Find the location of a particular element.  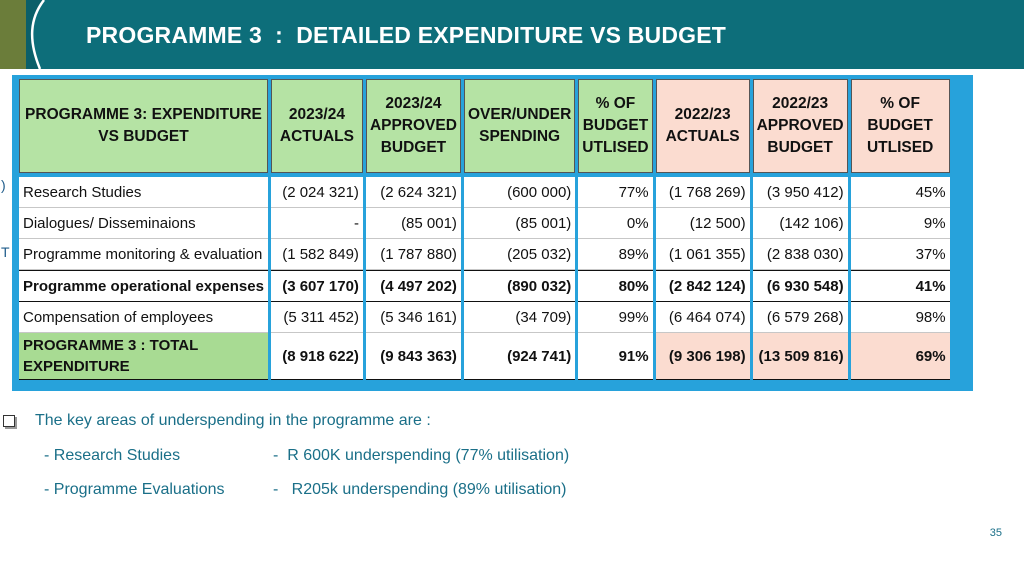

col-header-budget-2324: 2023/24 APPROVED BUDGET is located at coordinates (413, 126).